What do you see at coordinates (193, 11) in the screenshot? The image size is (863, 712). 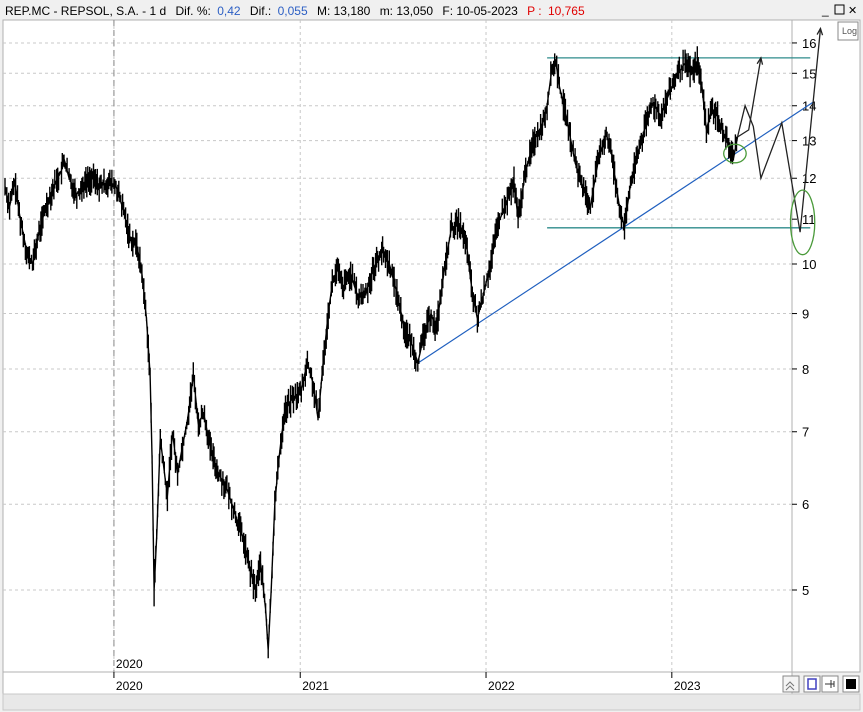 I see `header-dif-pct-label: Dif. %:` at bounding box center [193, 11].